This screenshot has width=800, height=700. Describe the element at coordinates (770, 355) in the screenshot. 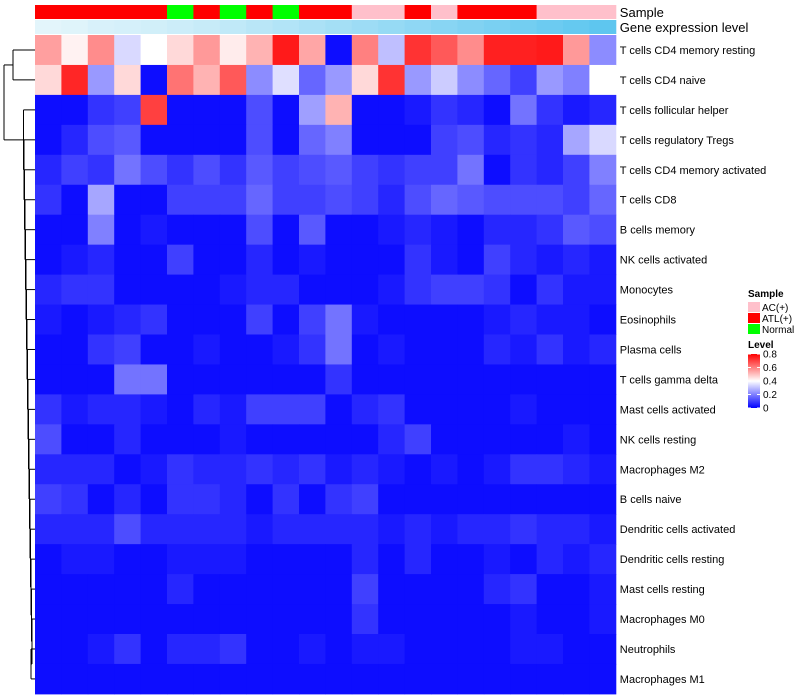

I see `colorbar-tick-label: 0.8` at that location.